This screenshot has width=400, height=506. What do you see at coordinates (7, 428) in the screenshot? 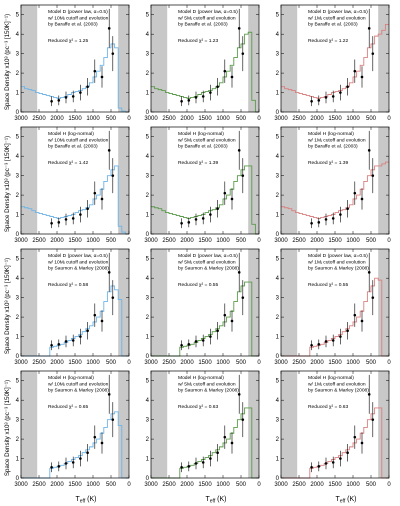
I see `y-axis-label-row-4: Space Density x10³ (pc⁻³ [150K]⁻¹)` at bounding box center [7, 428].